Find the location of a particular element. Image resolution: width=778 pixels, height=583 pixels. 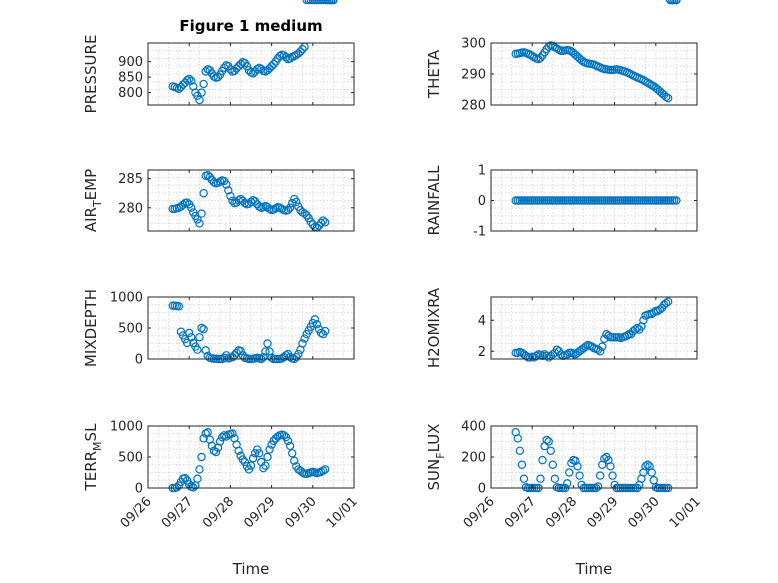

y-tick-label: 200 is located at coordinates (473, 458).